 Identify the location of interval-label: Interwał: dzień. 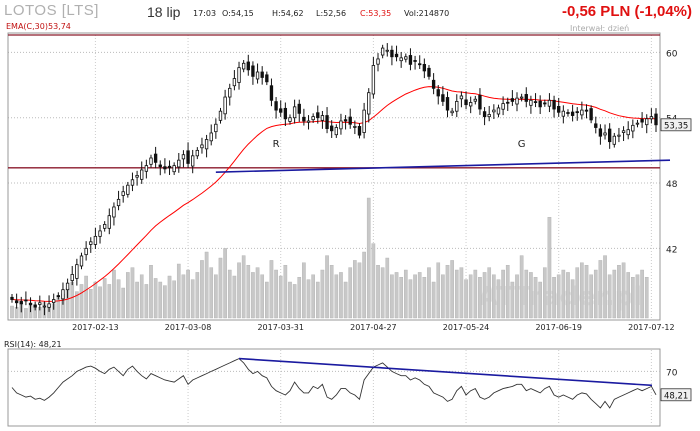
(600, 28).